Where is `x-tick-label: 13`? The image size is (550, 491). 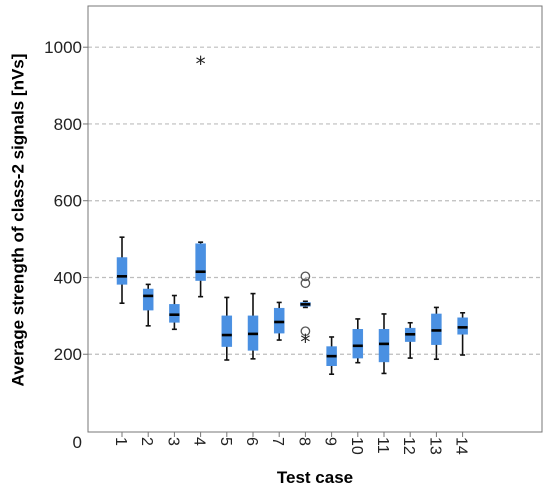
x-tick-label: 13 is located at coordinates (434, 446).